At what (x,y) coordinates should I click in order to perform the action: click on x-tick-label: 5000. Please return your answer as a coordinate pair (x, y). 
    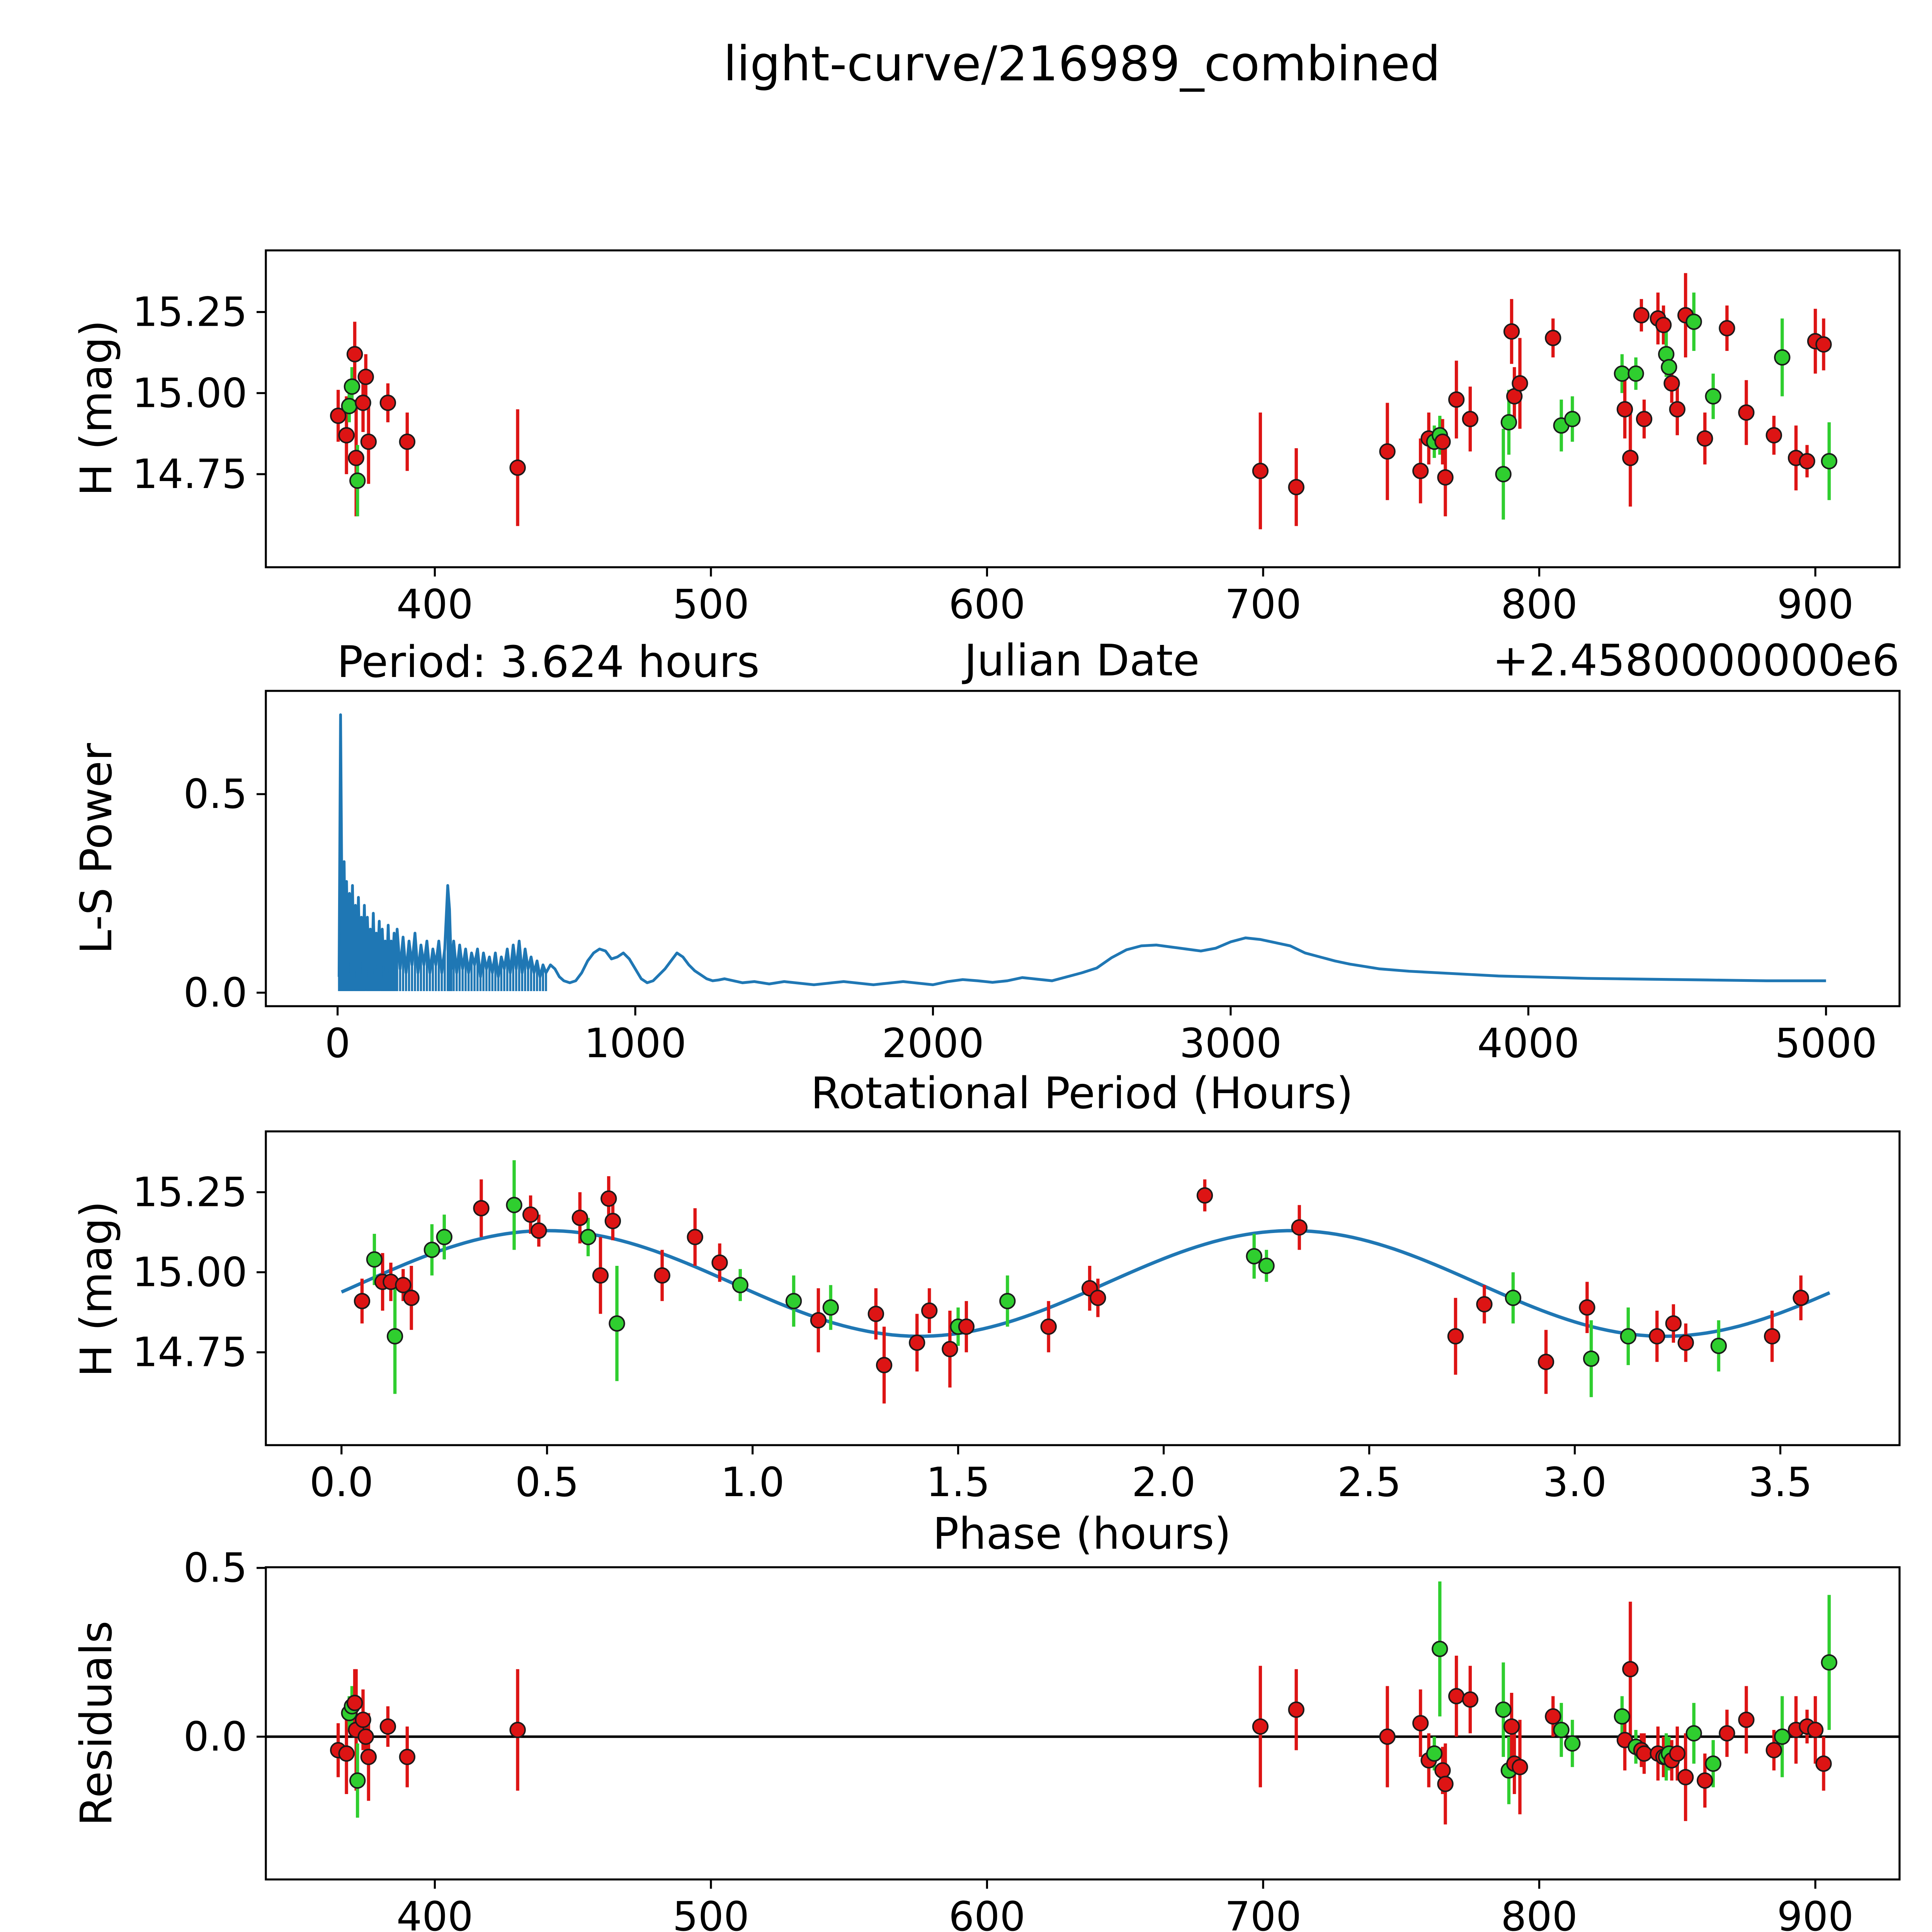
    Looking at the image, I should click on (1826, 1043).